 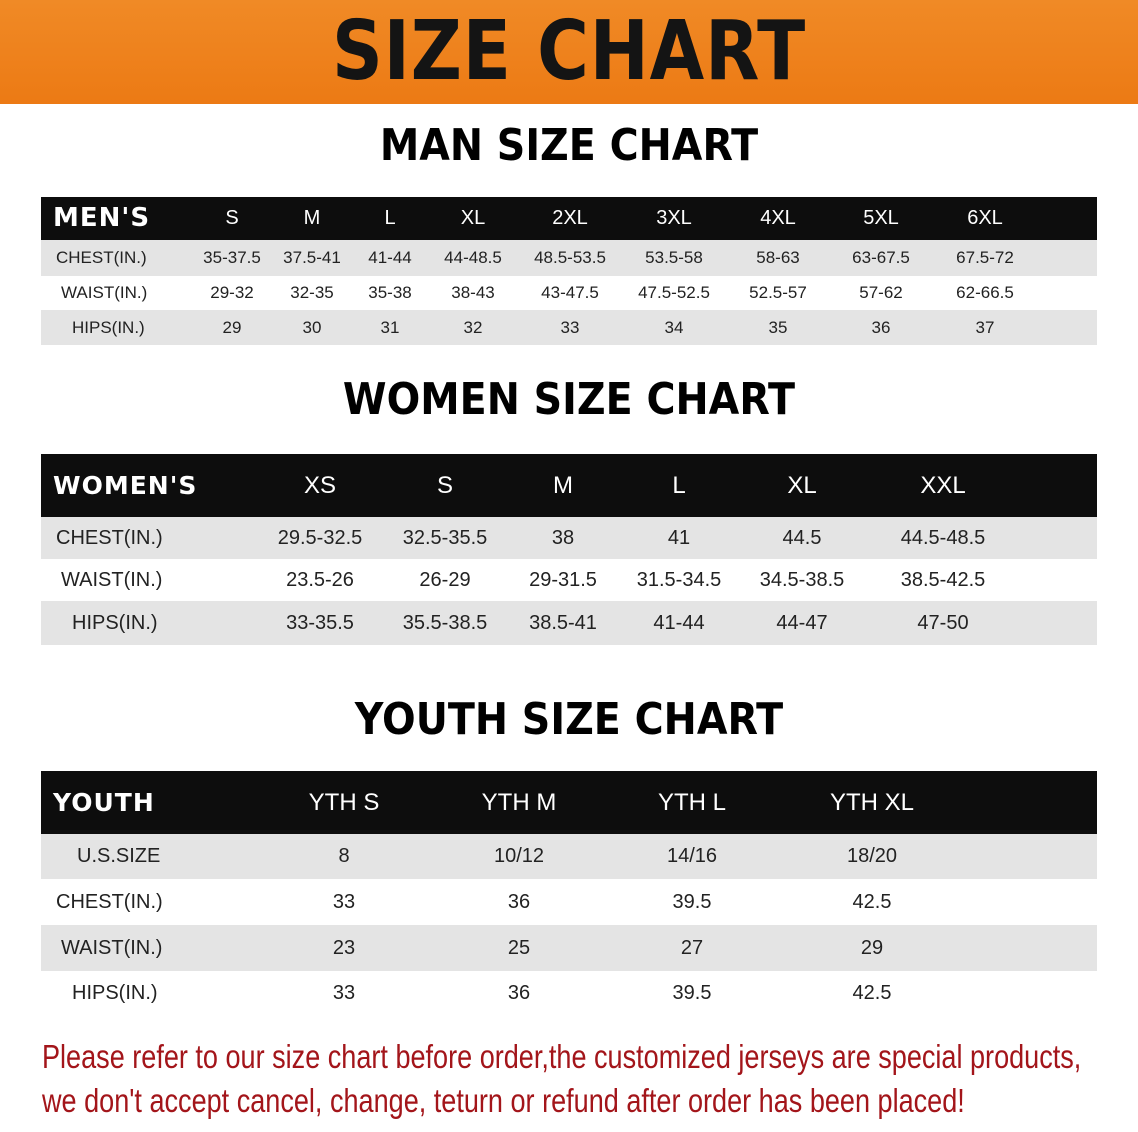 What do you see at coordinates (563, 623) in the screenshot?
I see `table-cell: 38.5-41` at bounding box center [563, 623].